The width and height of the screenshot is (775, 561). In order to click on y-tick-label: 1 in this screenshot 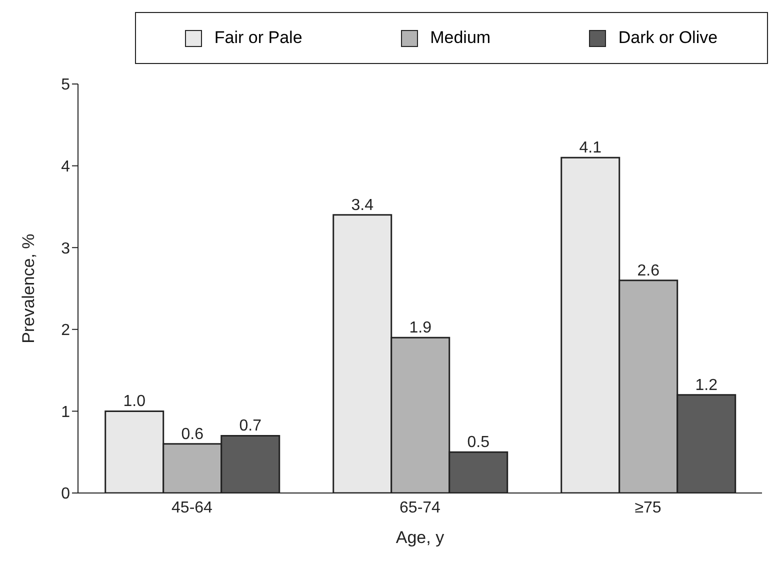, I will do `click(65, 412)`.